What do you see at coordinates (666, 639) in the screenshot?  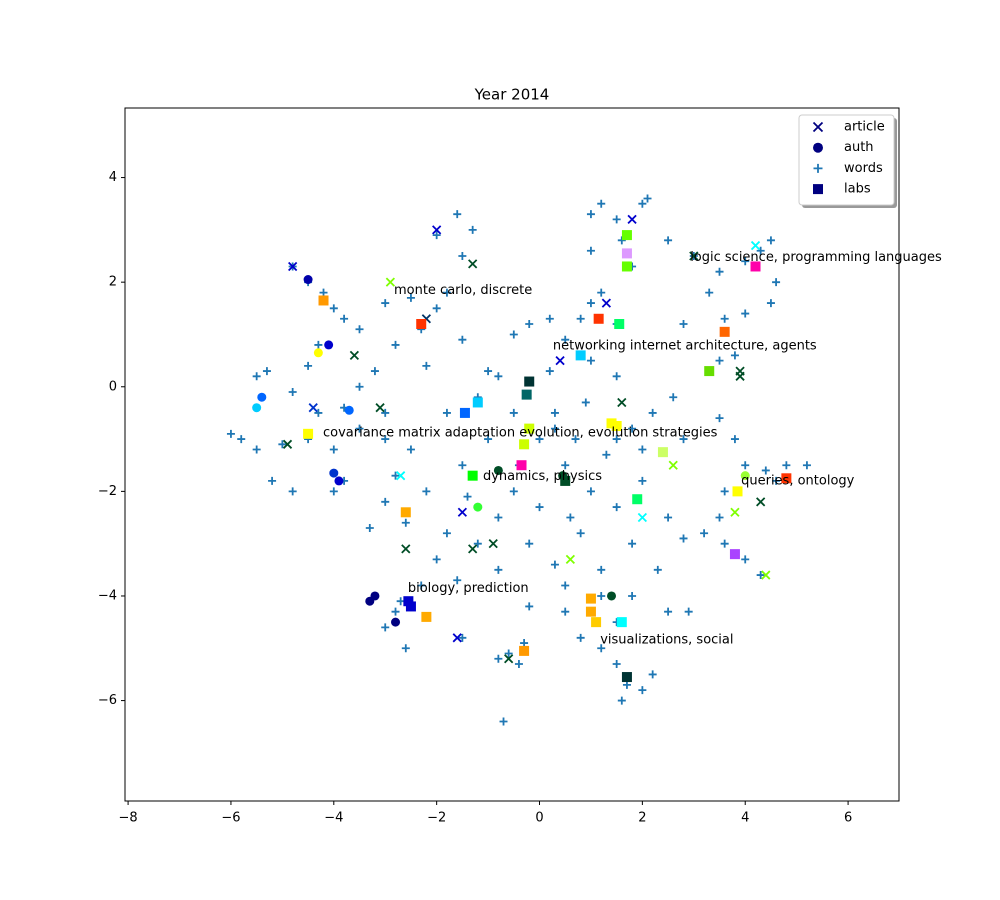 I see `annotation: visualizations, social` at bounding box center [666, 639].